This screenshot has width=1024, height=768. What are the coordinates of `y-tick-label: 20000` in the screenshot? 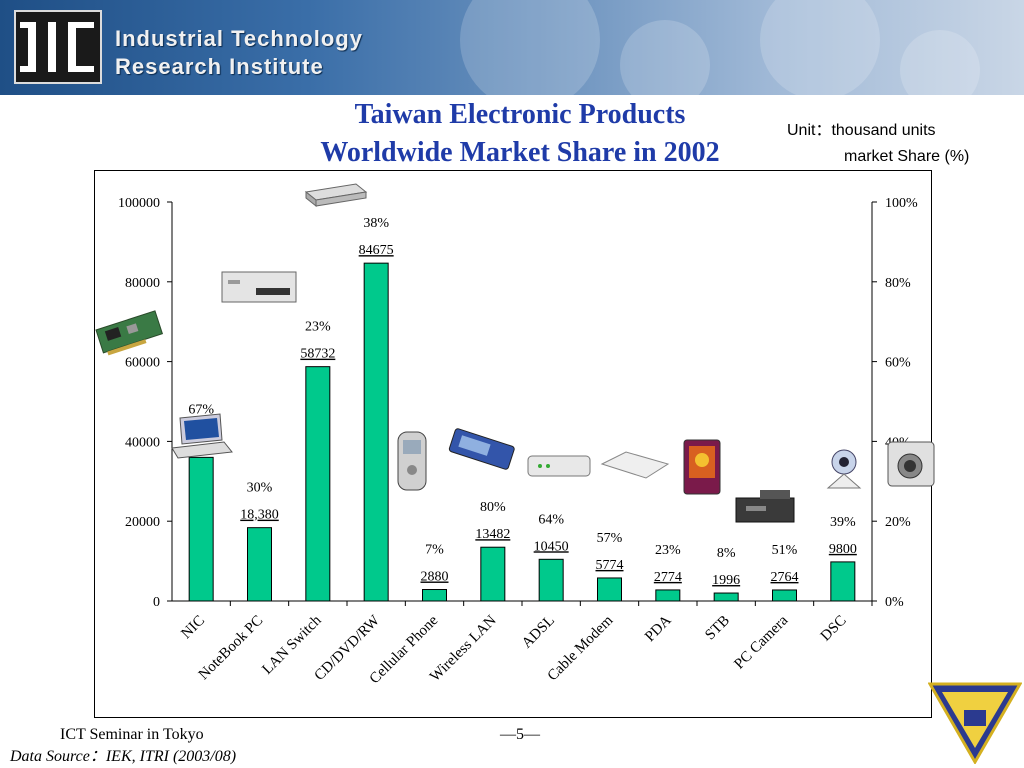 It's located at (142, 522).